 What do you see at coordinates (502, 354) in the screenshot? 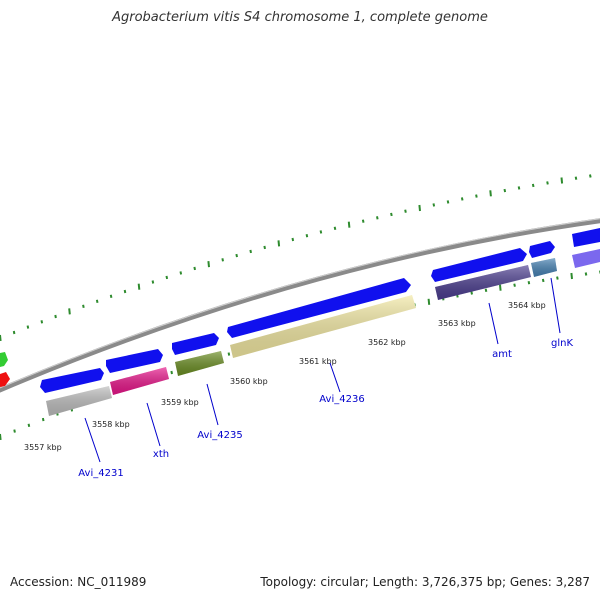
I see `gene-label-amt: amt` at bounding box center [502, 354].